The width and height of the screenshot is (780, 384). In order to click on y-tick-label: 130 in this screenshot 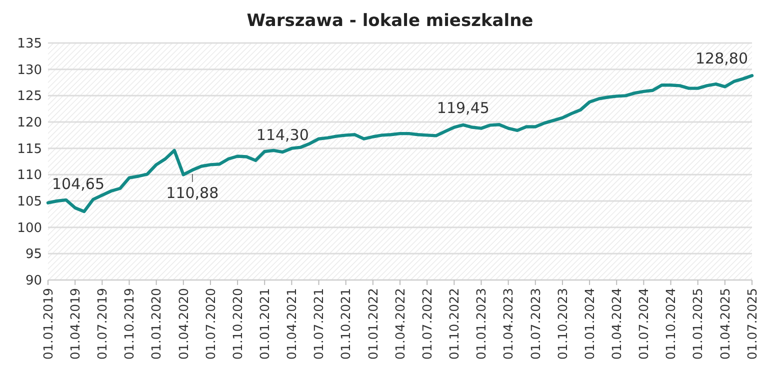, I will do `click(29, 70)`.